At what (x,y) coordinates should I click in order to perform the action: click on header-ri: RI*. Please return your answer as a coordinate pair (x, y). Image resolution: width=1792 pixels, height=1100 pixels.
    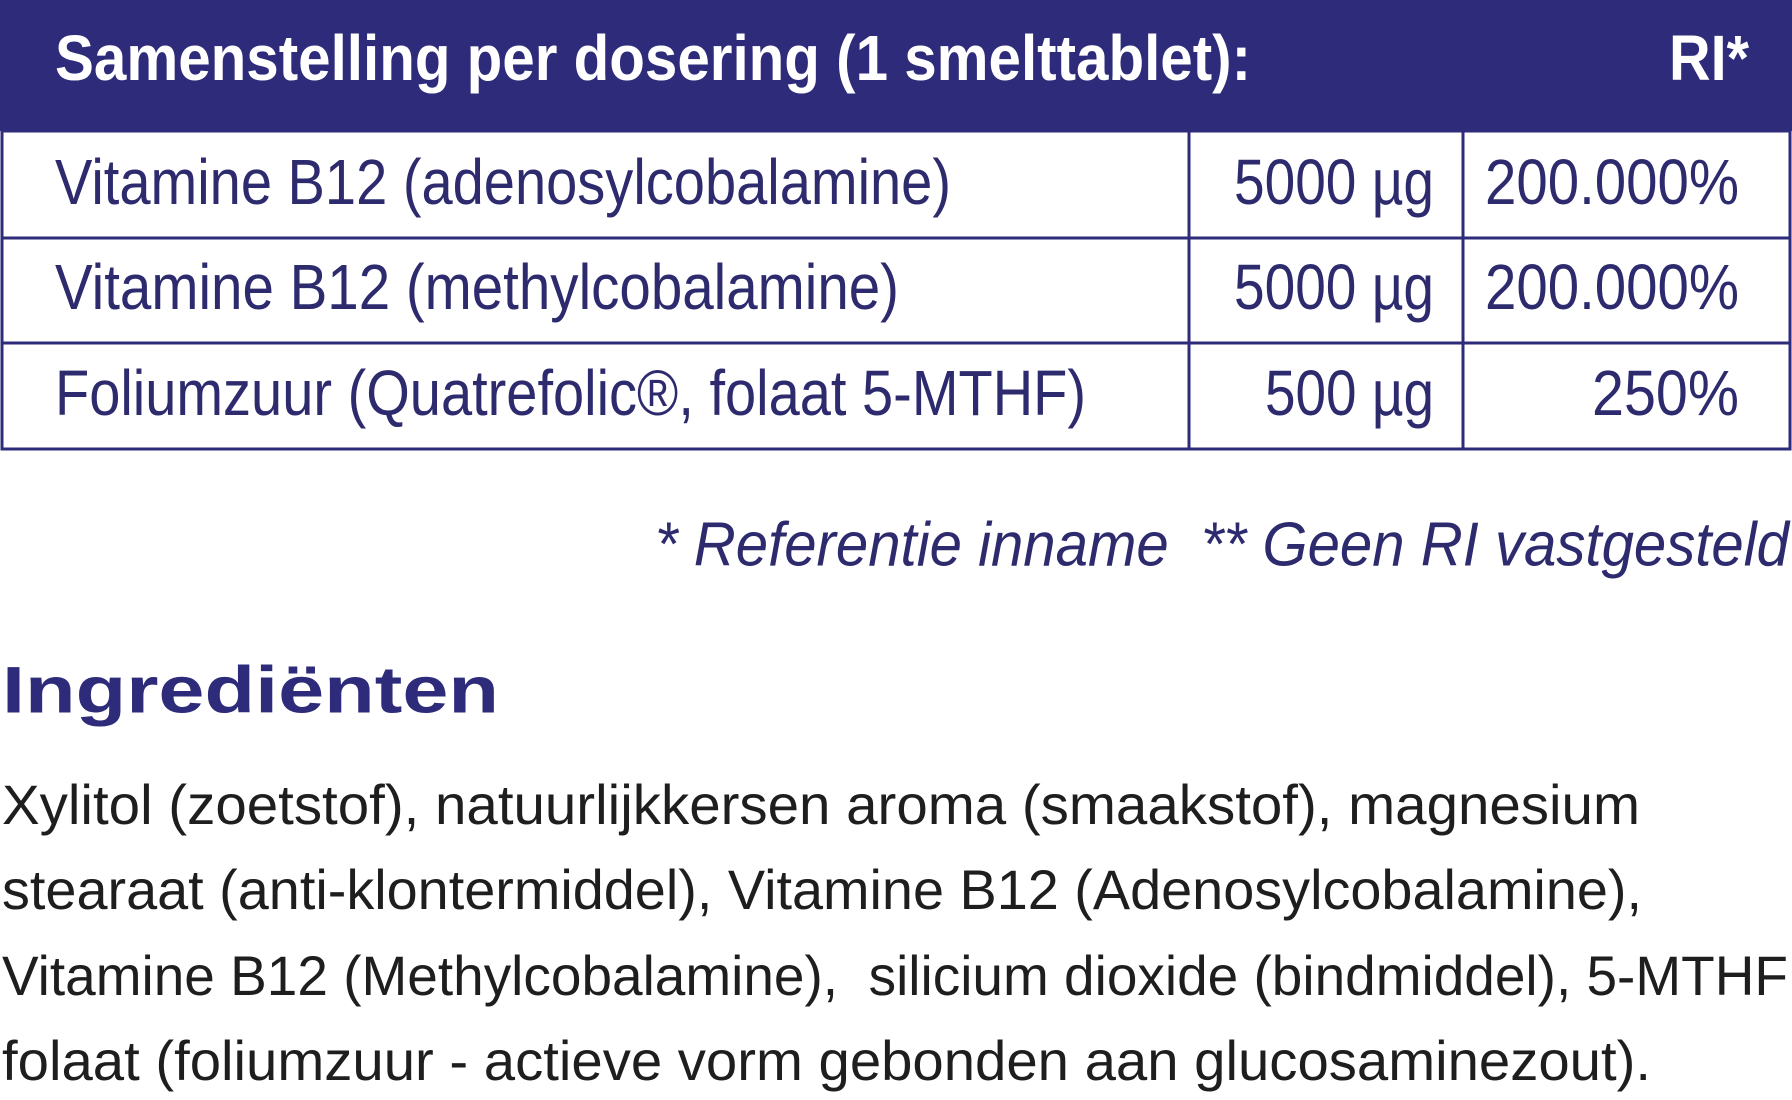
    Looking at the image, I should click on (1709, 58).